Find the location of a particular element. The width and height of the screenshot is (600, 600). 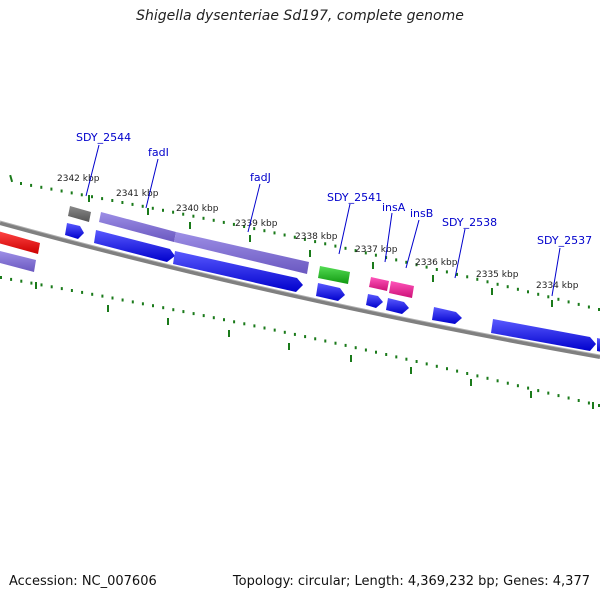

gene-fadI is located at coordinates (137, 227).